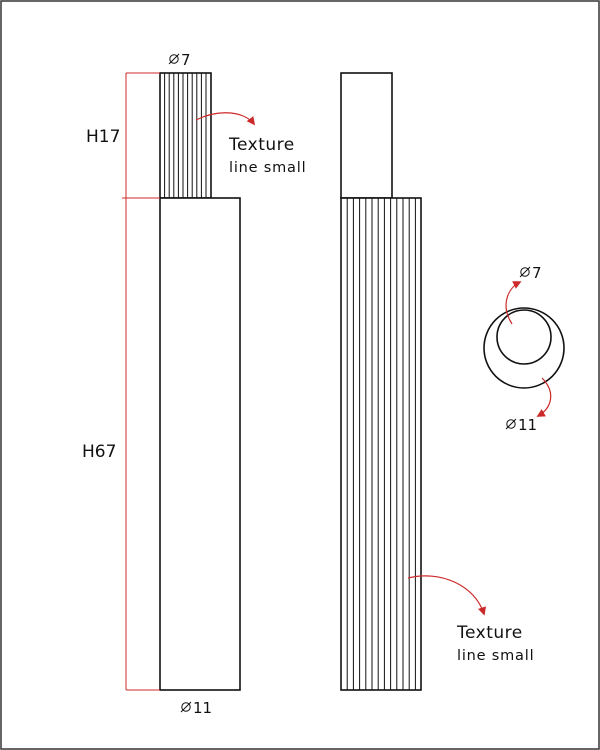 The width and height of the screenshot is (600, 750). I want to click on height-top-label: H17, so click(103, 137).